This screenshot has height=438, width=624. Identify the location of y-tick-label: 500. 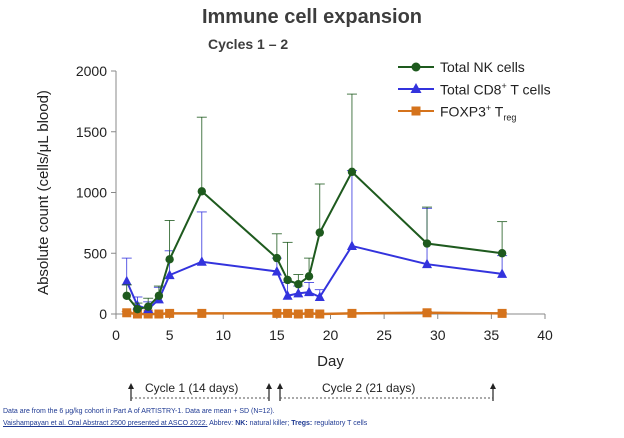
(96, 253).